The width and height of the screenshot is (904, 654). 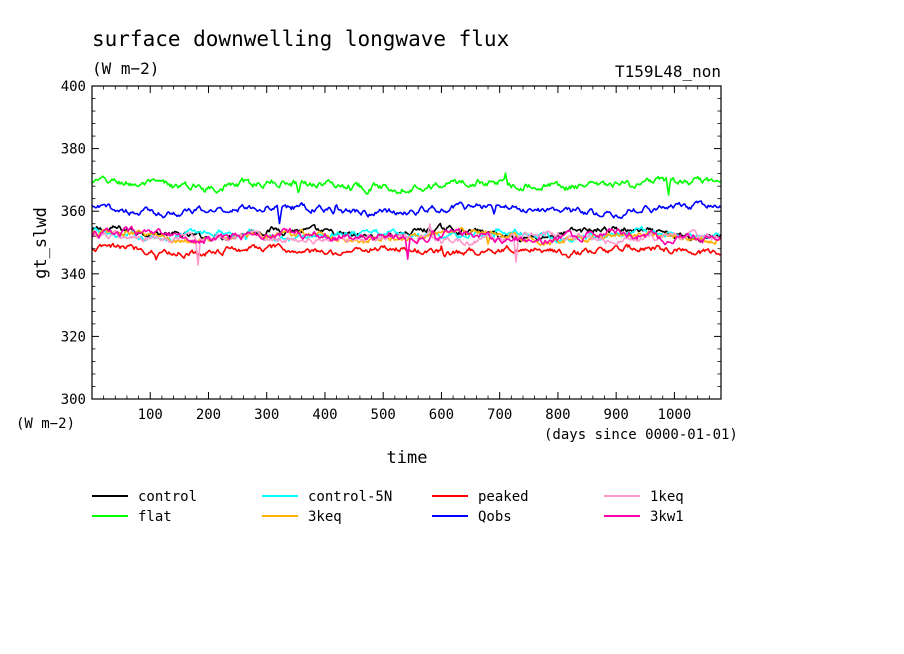 I want to click on series-line-flat, so click(x=406, y=184).